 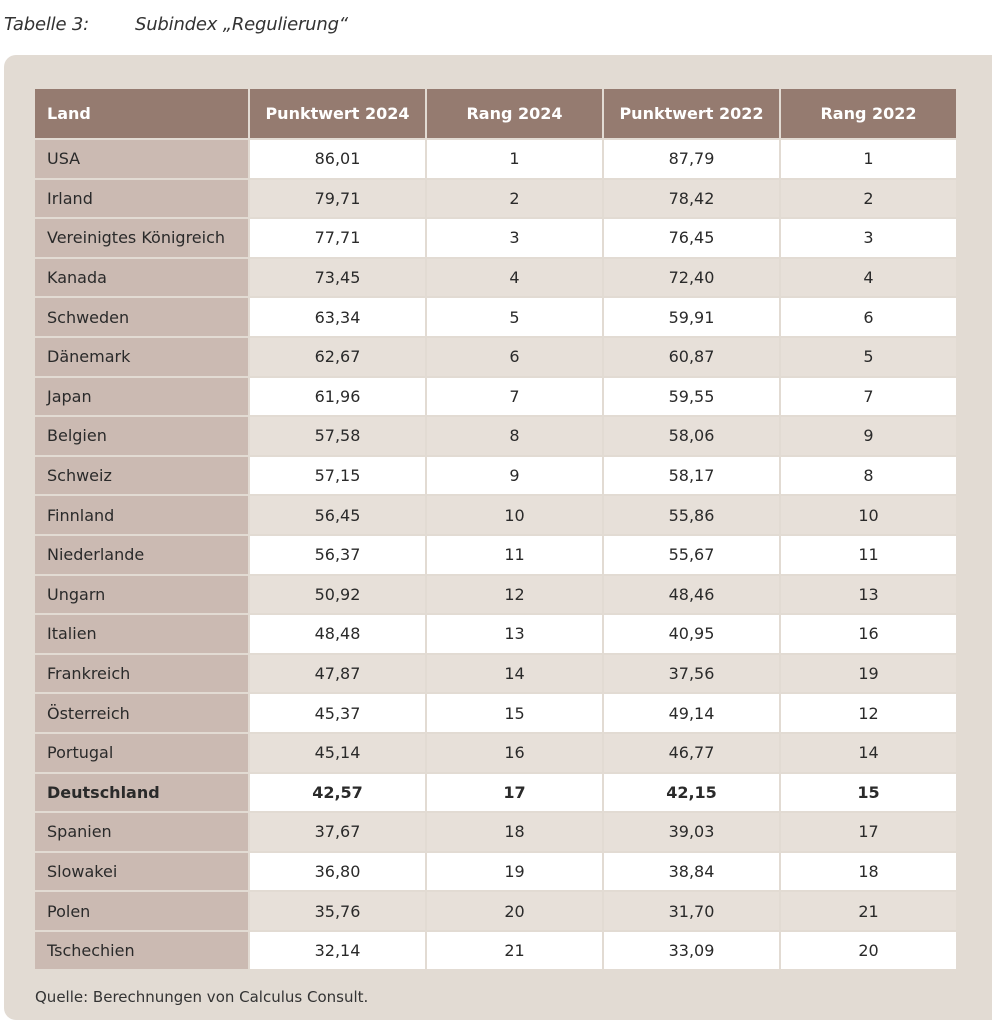 I want to click on header-punktwert-2024: Punktwert 2024, so click(x=337, y=113).